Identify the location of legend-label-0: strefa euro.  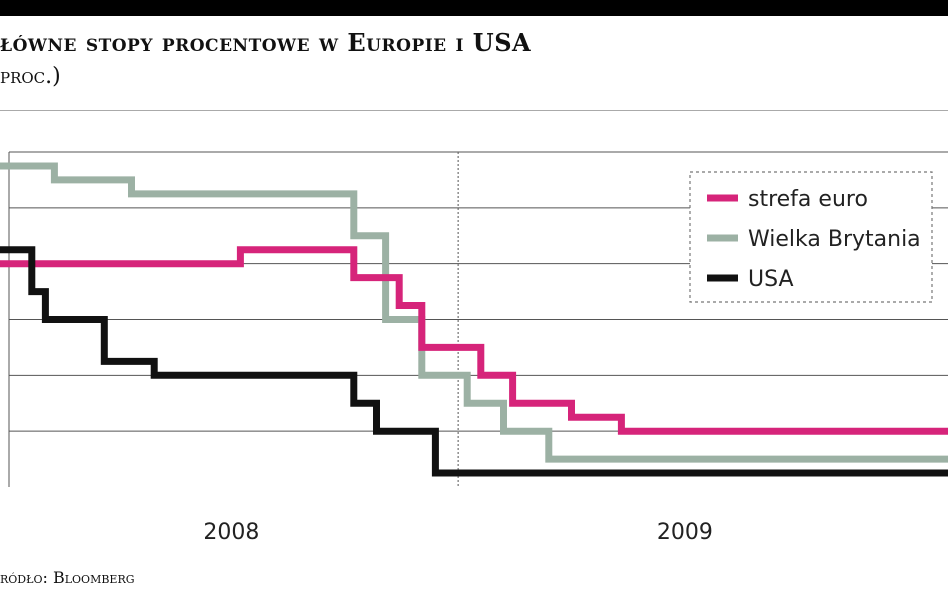
(808, 199).